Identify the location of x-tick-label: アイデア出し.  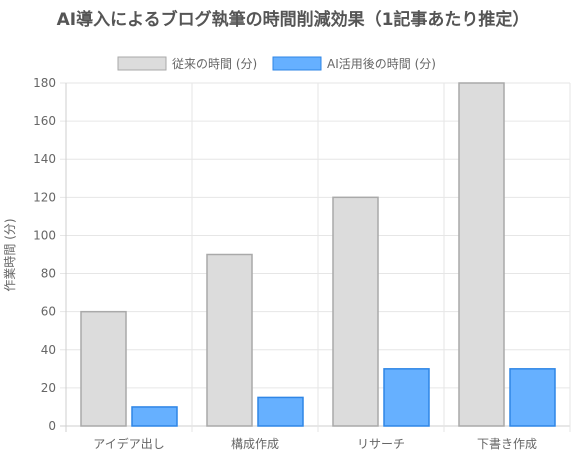
(128, 443).